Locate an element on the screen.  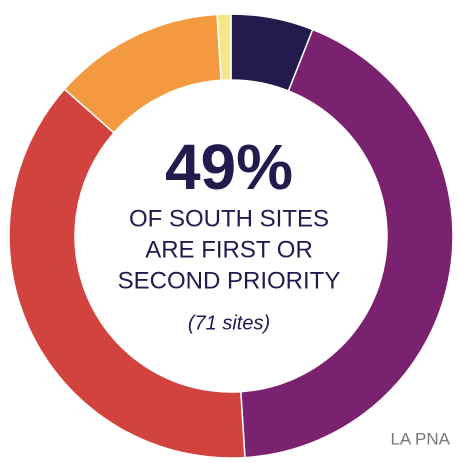
caption-line: OF SOUTH SITES is located at coordinates (229, 218).